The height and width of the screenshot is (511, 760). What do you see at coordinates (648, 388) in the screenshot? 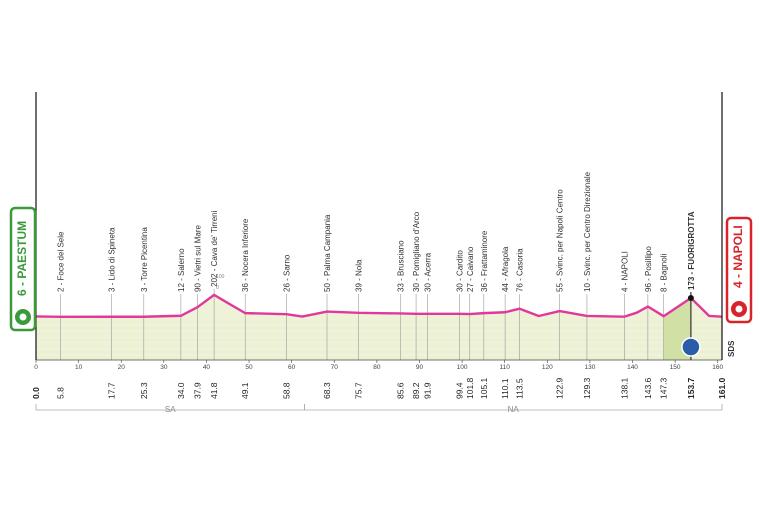
I see `km-label: 143.6` at bounding box center [648, 388].